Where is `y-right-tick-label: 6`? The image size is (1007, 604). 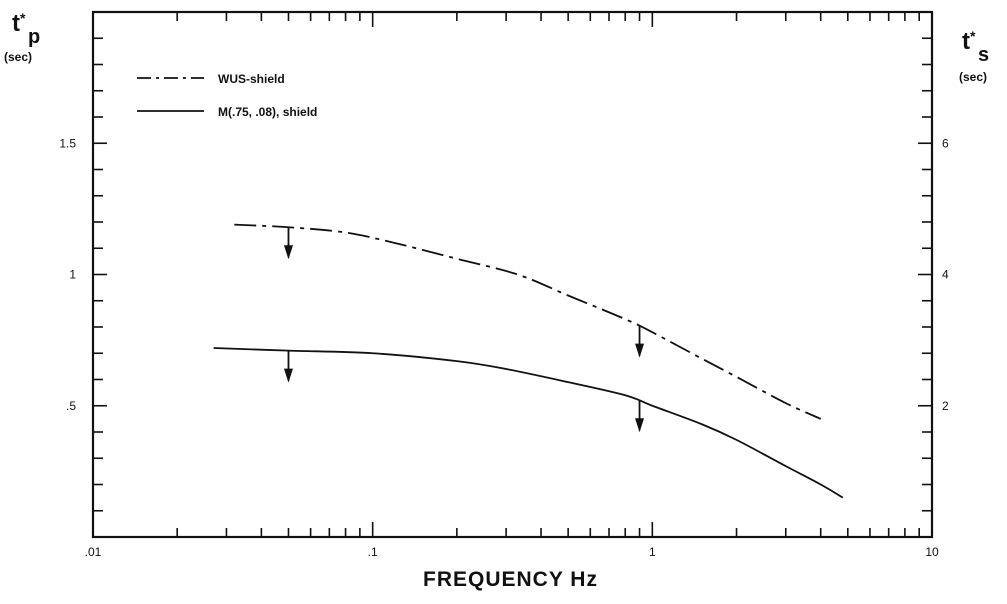 y-right-tick-label: 6 is located at coordinates (945, 143).